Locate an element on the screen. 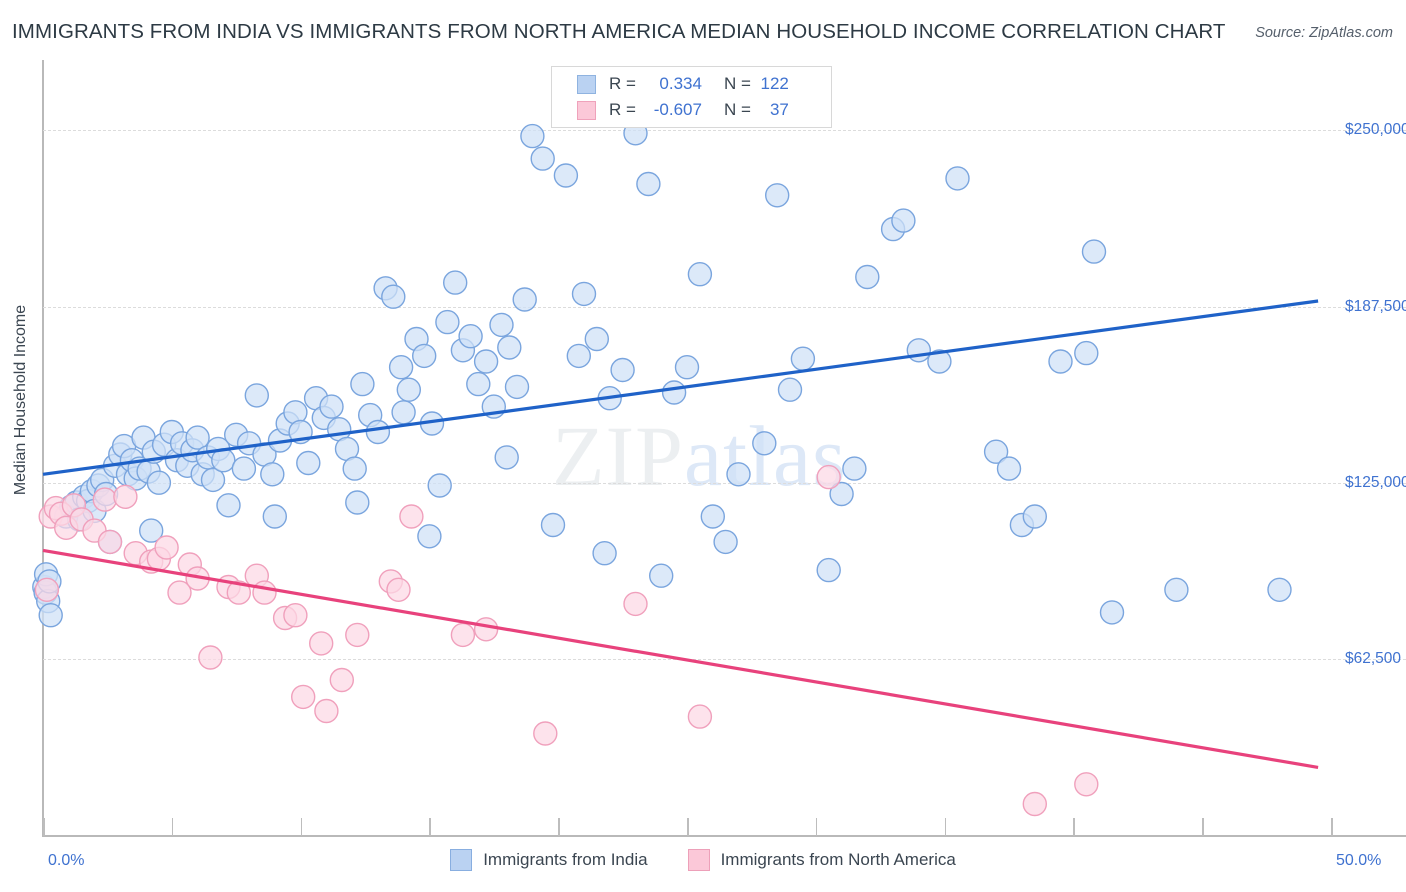 This screenshot has height=892, width=1406. series2-n-value: 37 is located at coordinates (779, 109).